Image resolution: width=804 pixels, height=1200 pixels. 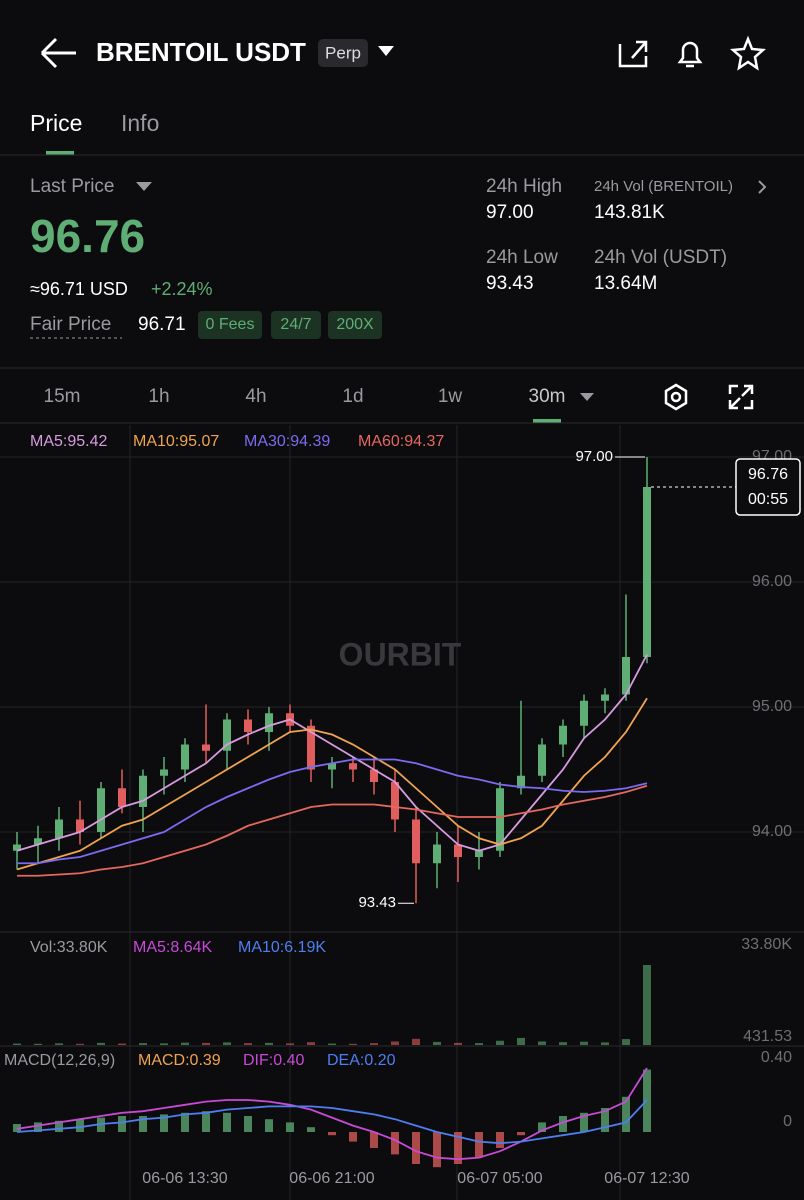 I want to click on interval: 30m, so click(x=547, y=396).